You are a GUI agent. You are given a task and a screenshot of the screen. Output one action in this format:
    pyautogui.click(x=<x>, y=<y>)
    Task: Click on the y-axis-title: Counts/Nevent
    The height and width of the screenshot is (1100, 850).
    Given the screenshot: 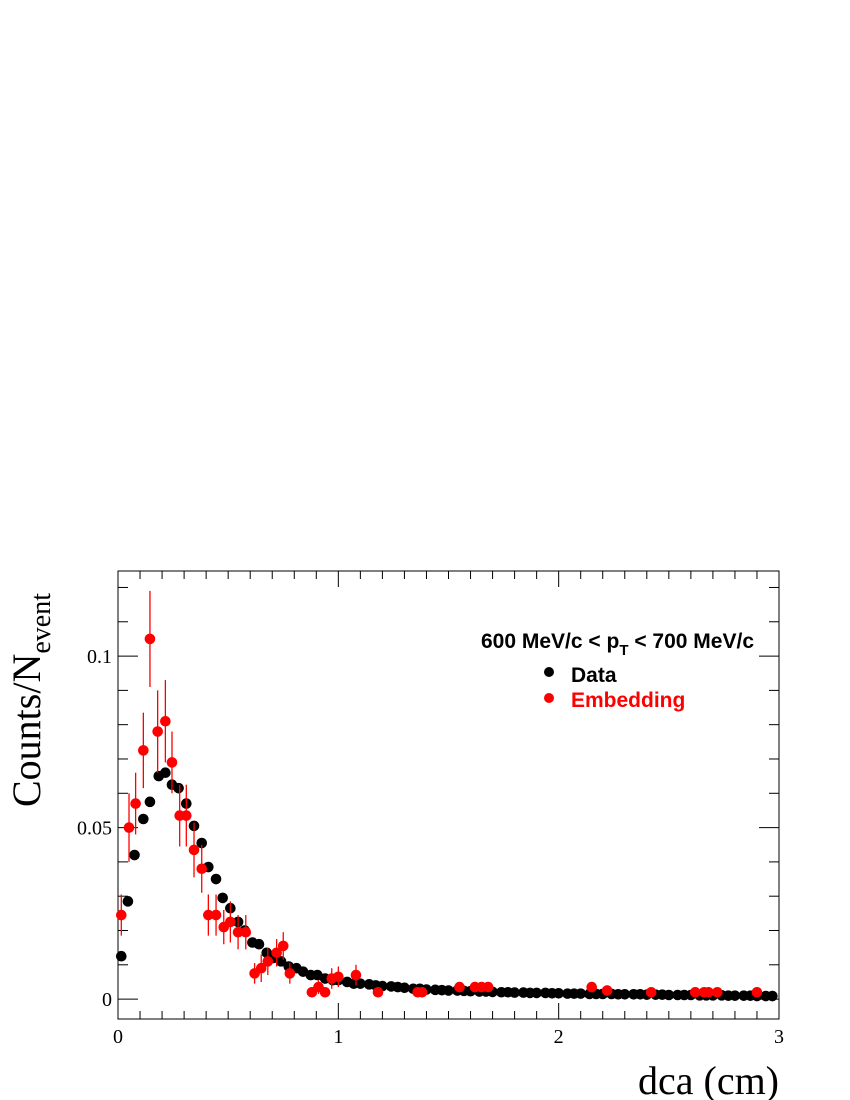 What is the action you would take?
    pyautogui.click(x=30, y=700)
    